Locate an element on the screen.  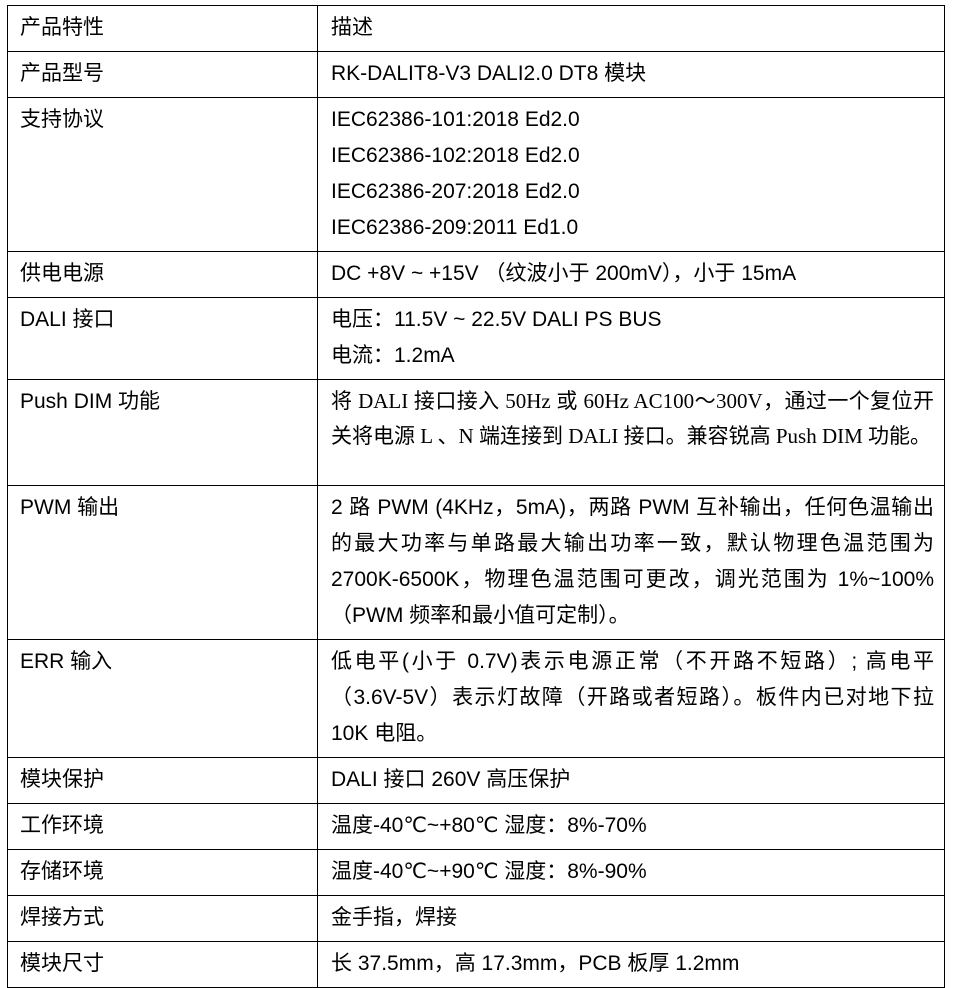
feature-cell-dali-interface: DALI 接口 is located at coordinates (162, 338).